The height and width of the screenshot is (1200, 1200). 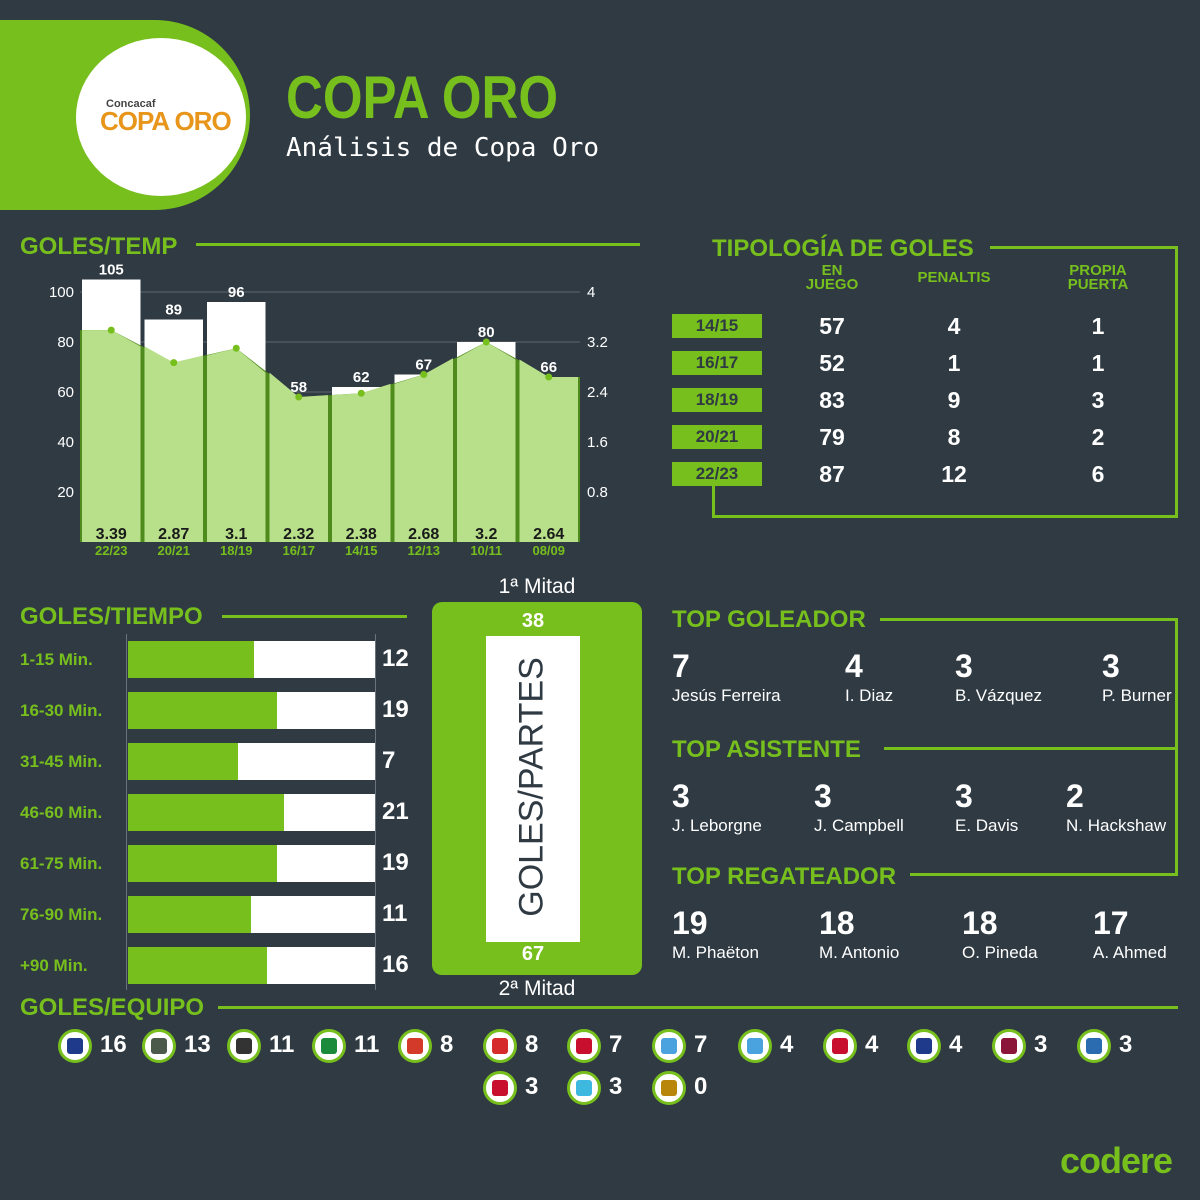 I want to click on y-tick-left: 60, so click(x=65, y=392).